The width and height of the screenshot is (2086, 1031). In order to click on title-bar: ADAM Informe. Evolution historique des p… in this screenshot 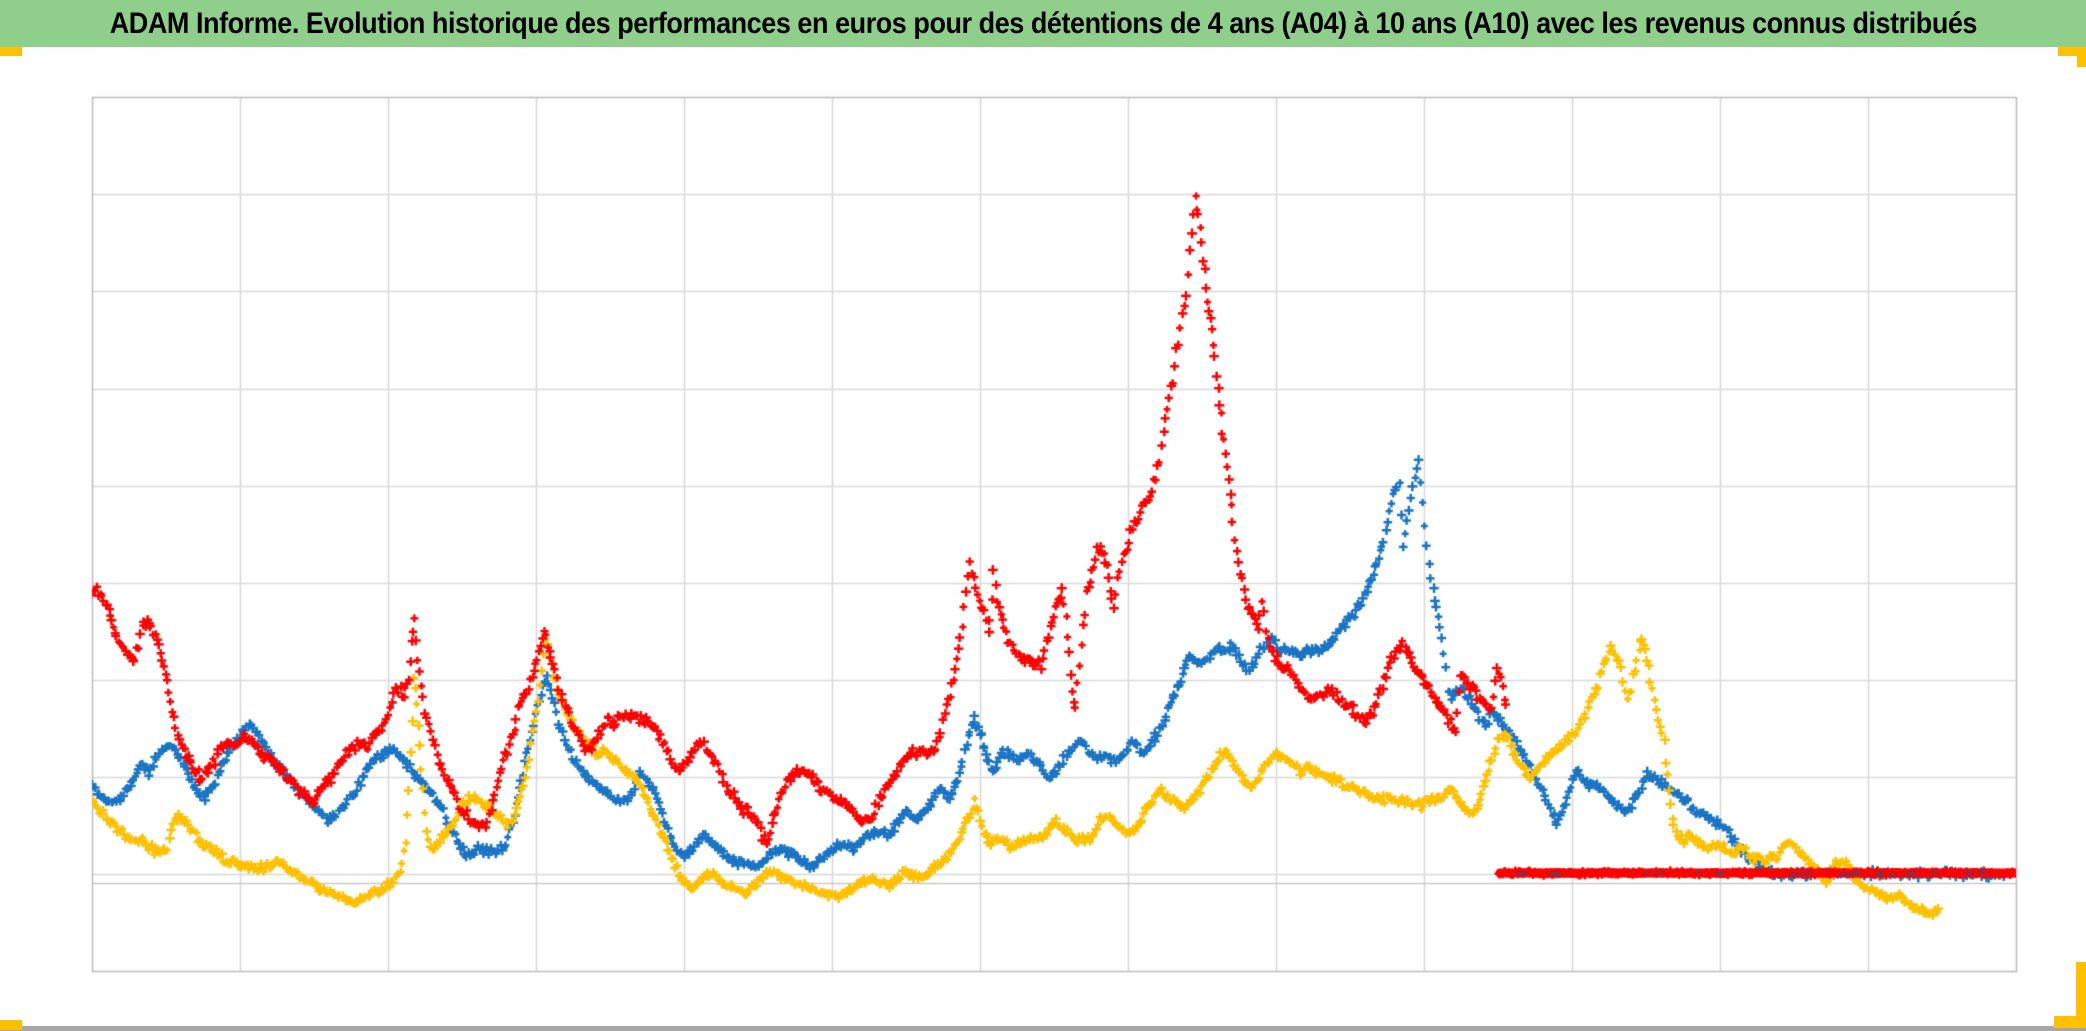, I will do `click(1043, 23)`.